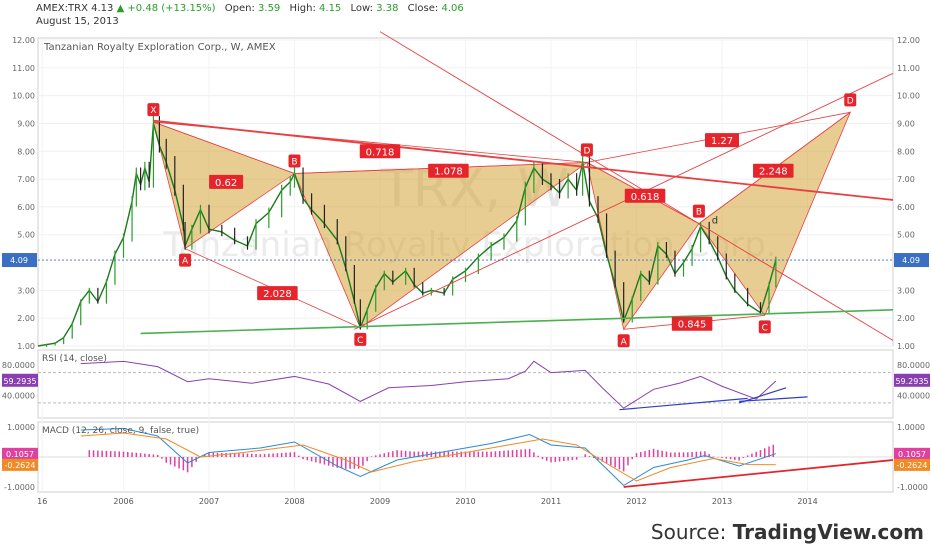 This screenshot has height=550, width=932. I want to click on last-price: 4.13, so click(102, 8).